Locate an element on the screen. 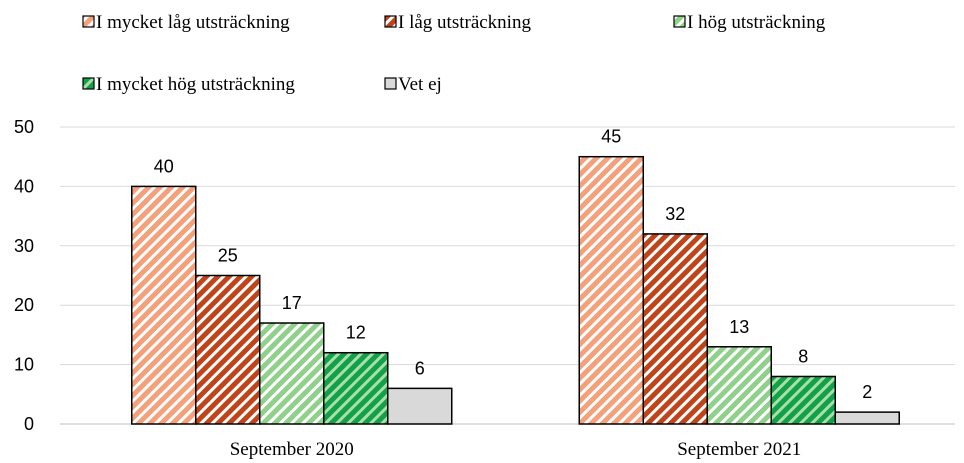 This screenshot has height=463, width=964. data-label: 32 is located at coordinates (675, 214).